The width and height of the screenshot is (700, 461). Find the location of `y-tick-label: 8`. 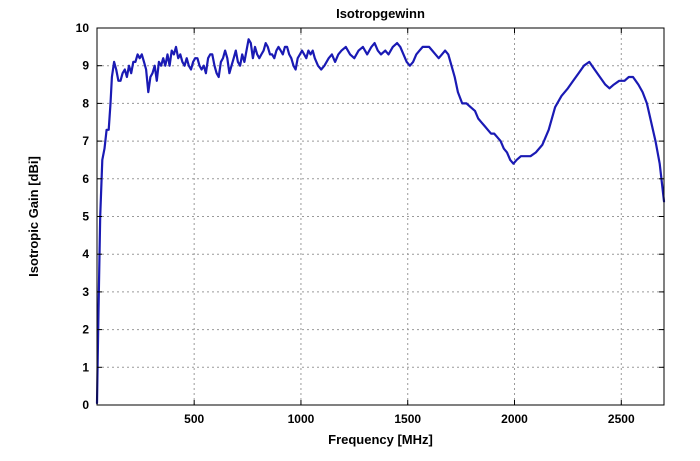

y-tick-label: 8 is located at coordinates (85, 103).